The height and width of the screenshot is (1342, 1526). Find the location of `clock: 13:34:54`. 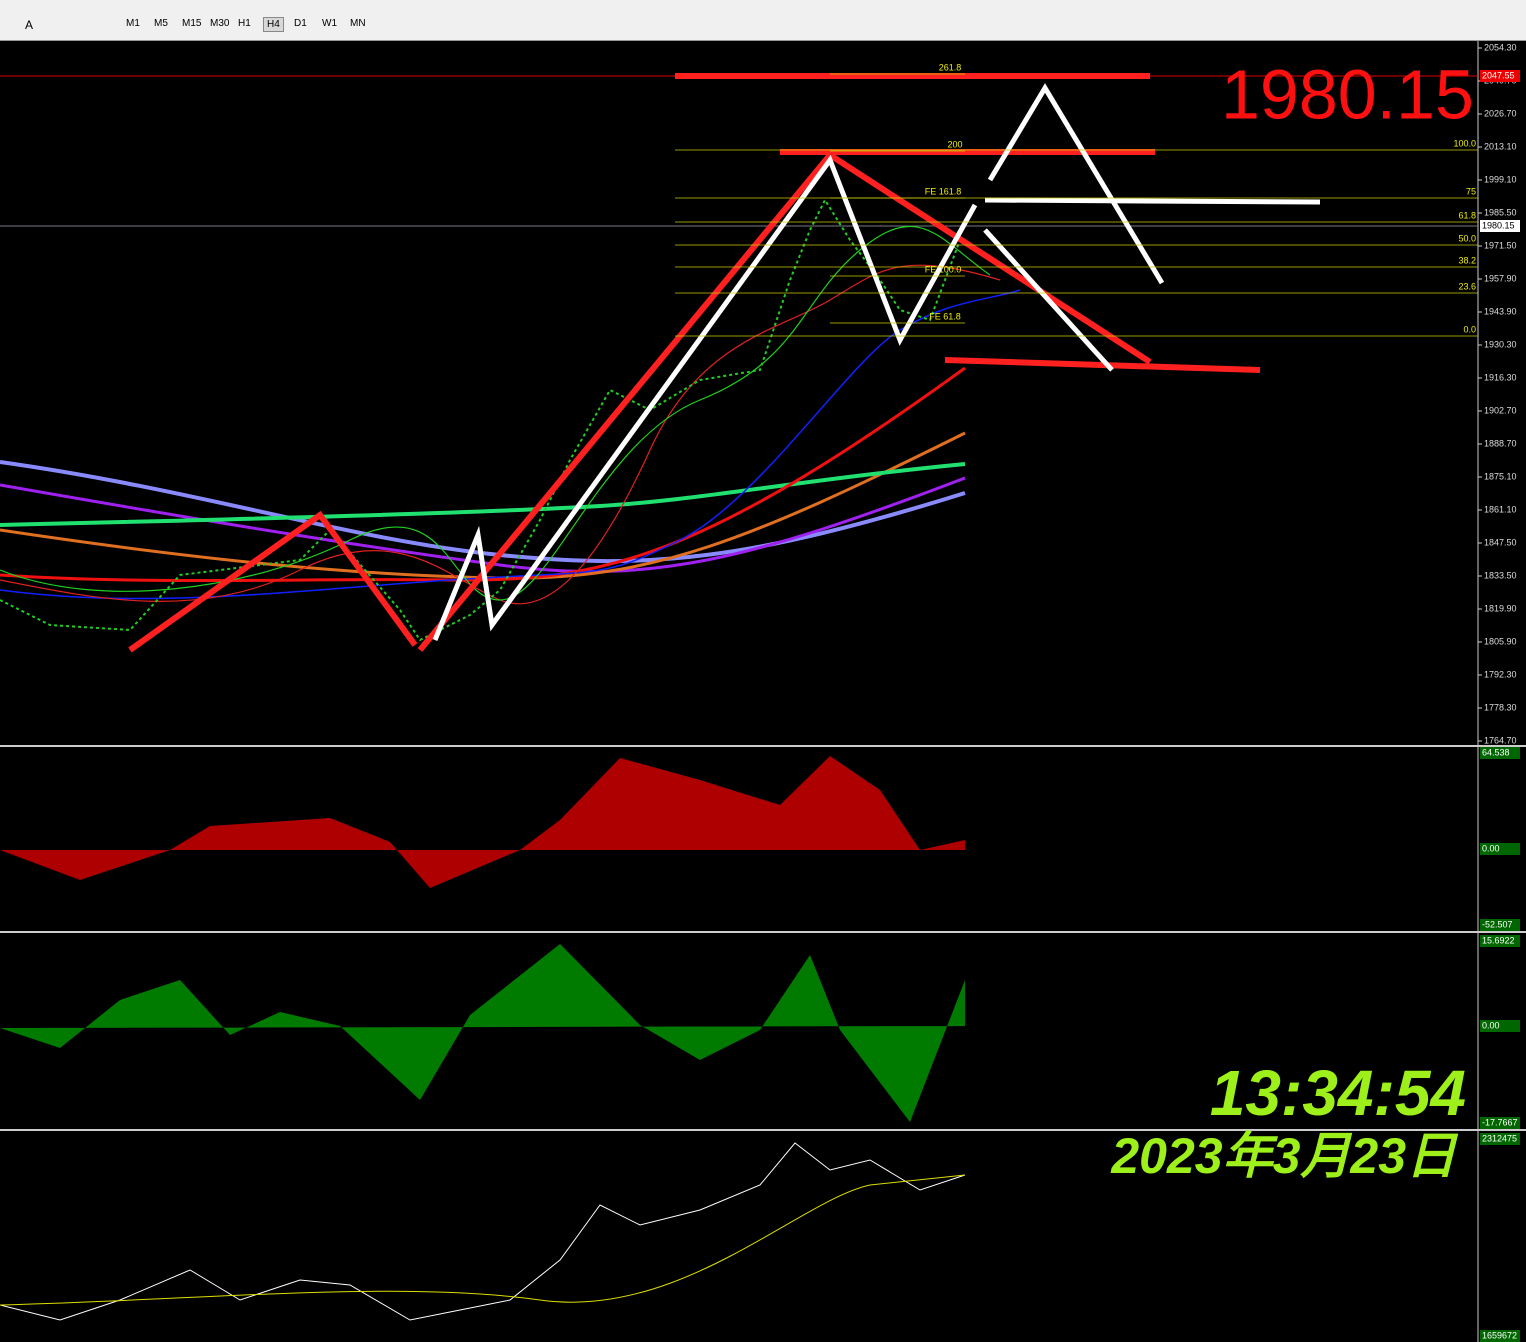

clock: 13:34:54 is located at coordinates (1338, 1093).